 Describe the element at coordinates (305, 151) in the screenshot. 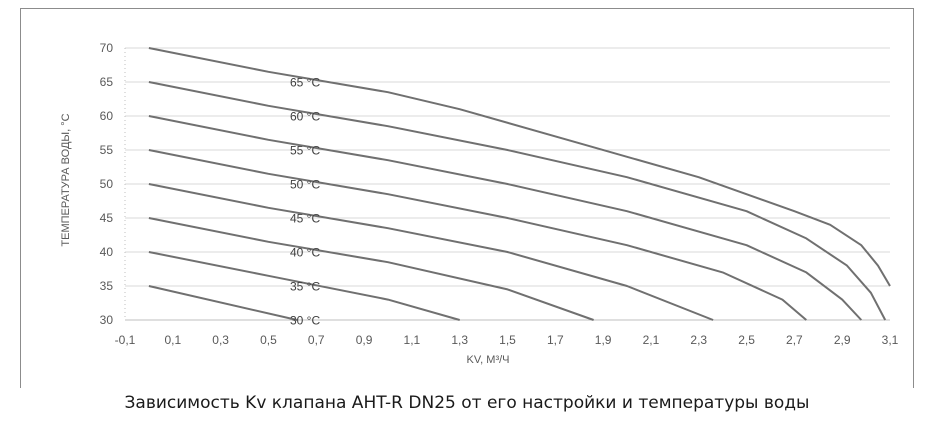

I see `series-label: 55 °C` at that location.